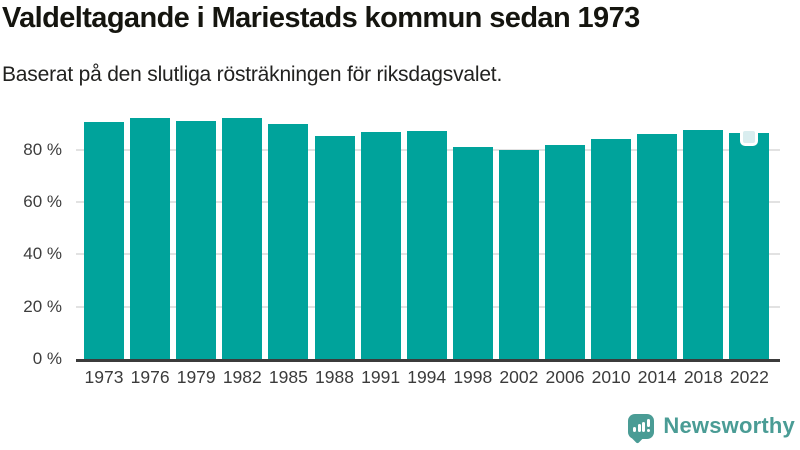 This screenshot has height=450, width=800. What do you see at coordinates (196, 240) in the screenshot?
I see `bar-1979` at bounding box center [196, 240].